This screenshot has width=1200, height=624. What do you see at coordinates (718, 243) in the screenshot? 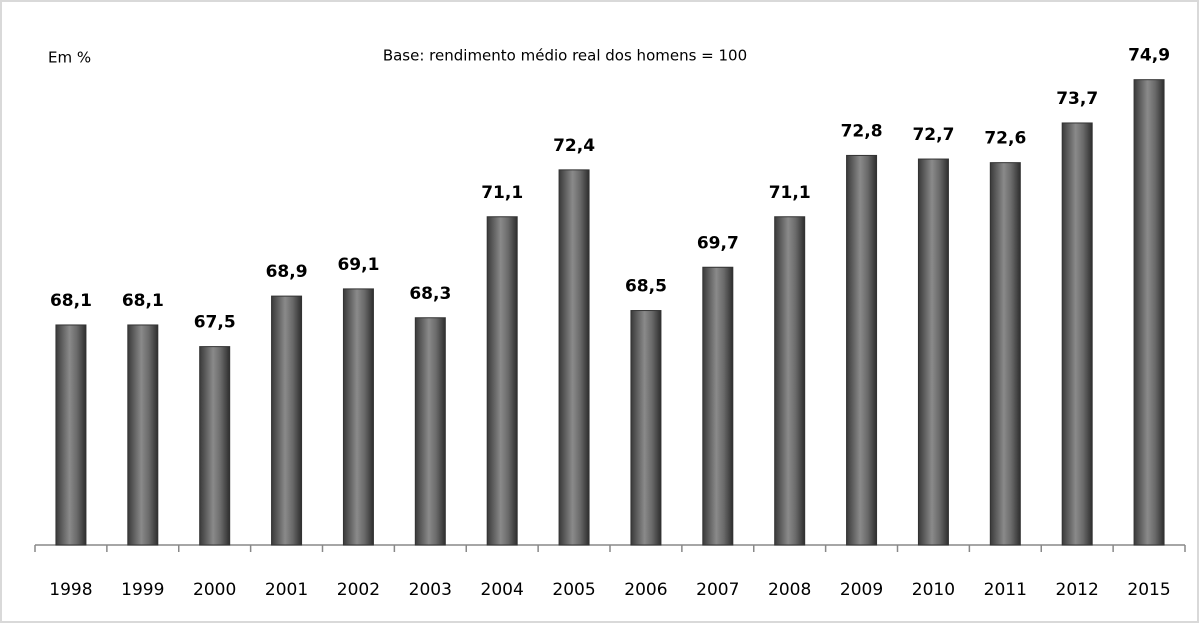
I see `data-label: 69,7` at bounding box center [718, 243].